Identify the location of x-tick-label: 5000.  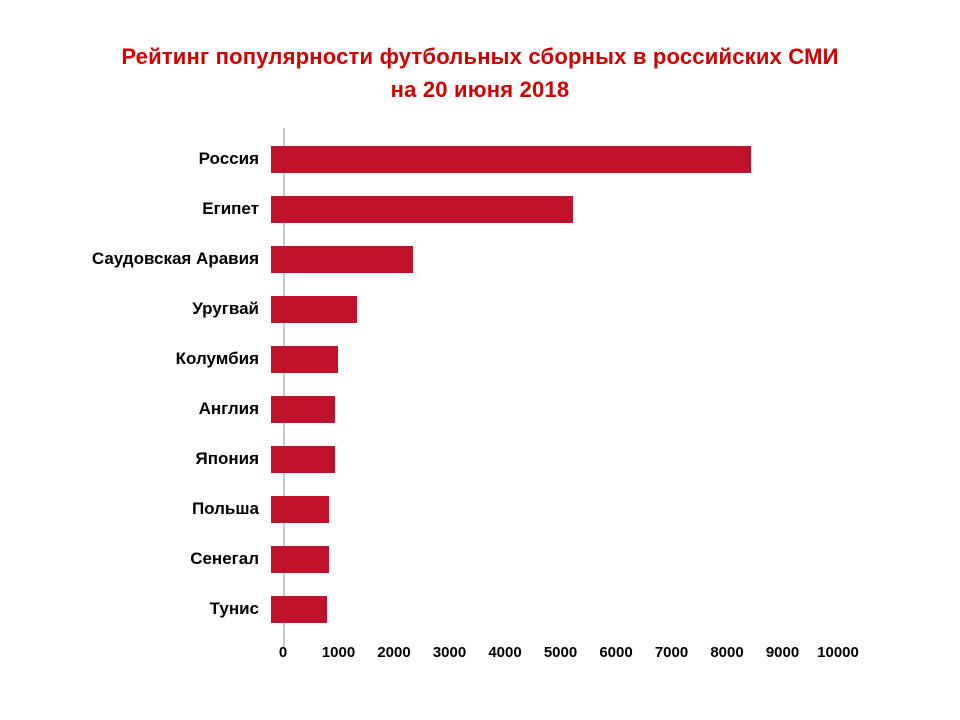
(560, 652).